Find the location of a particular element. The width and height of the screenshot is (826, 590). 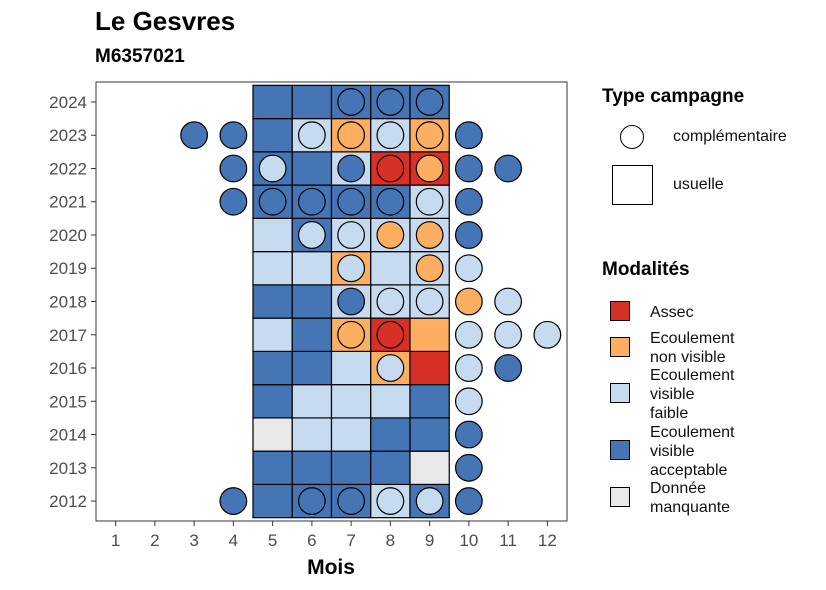

legend-modalite-label: Ecoulement visible faible is located at coordinates (692, 394).